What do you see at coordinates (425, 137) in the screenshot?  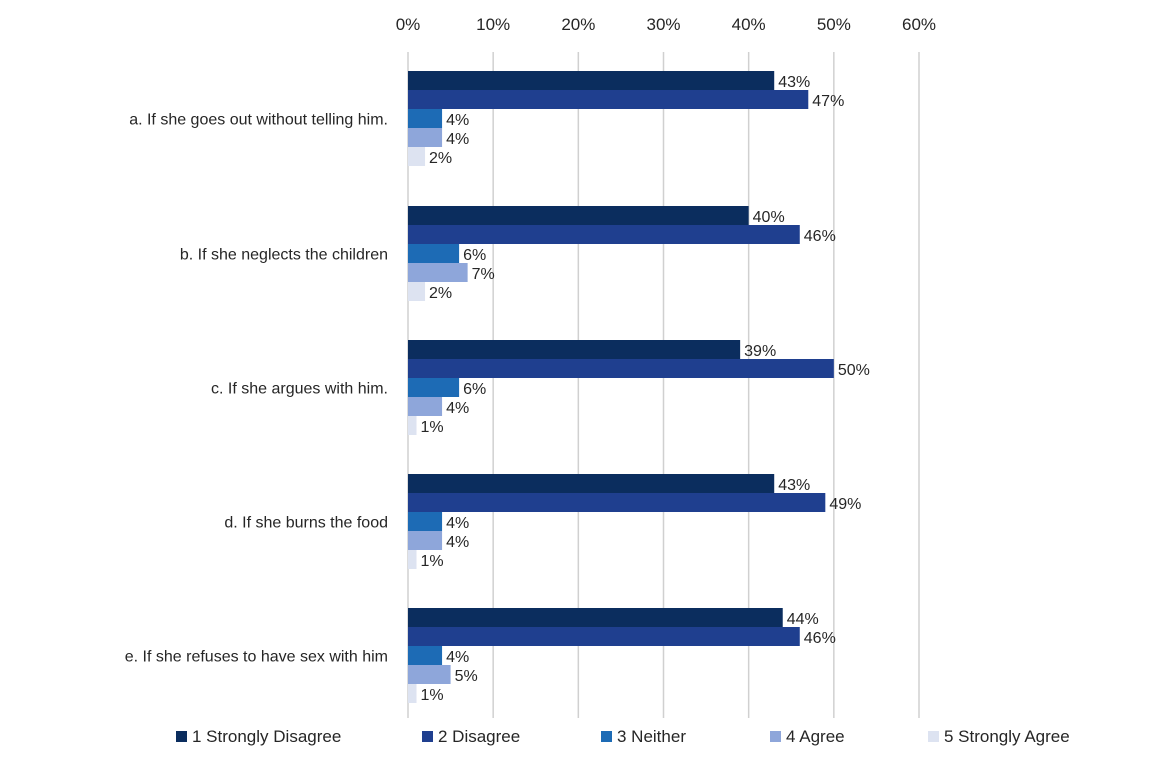 I see `bar-4-a` at bounding box center [425, 137].